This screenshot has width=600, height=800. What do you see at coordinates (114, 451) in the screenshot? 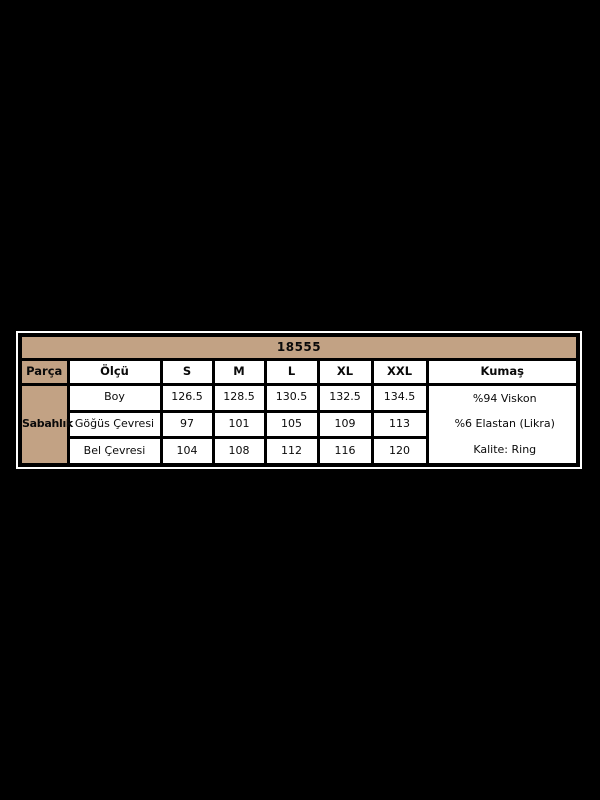
I see `measure-label-cell: Bel Çevresi` at bounding box center [114, 451].